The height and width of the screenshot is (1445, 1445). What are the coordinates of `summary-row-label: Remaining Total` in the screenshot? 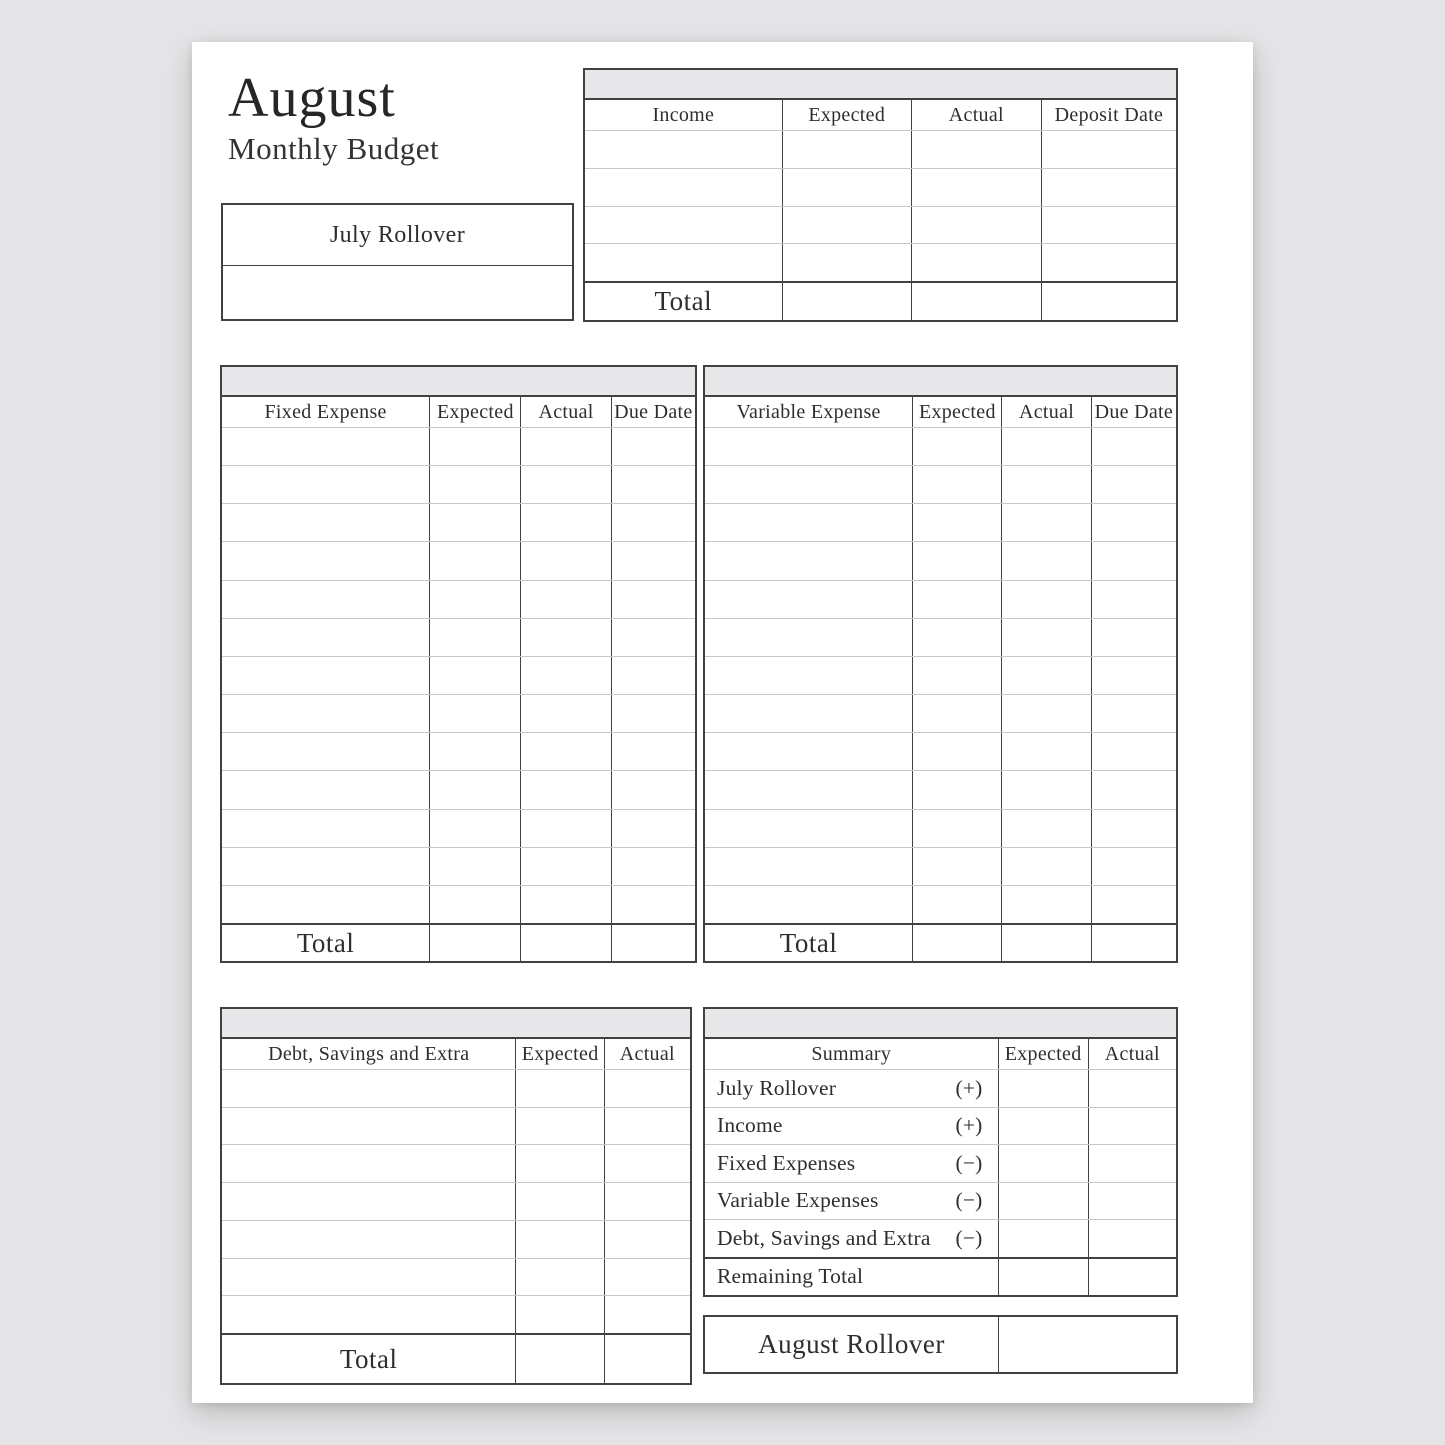 It's located at (790, 1276).